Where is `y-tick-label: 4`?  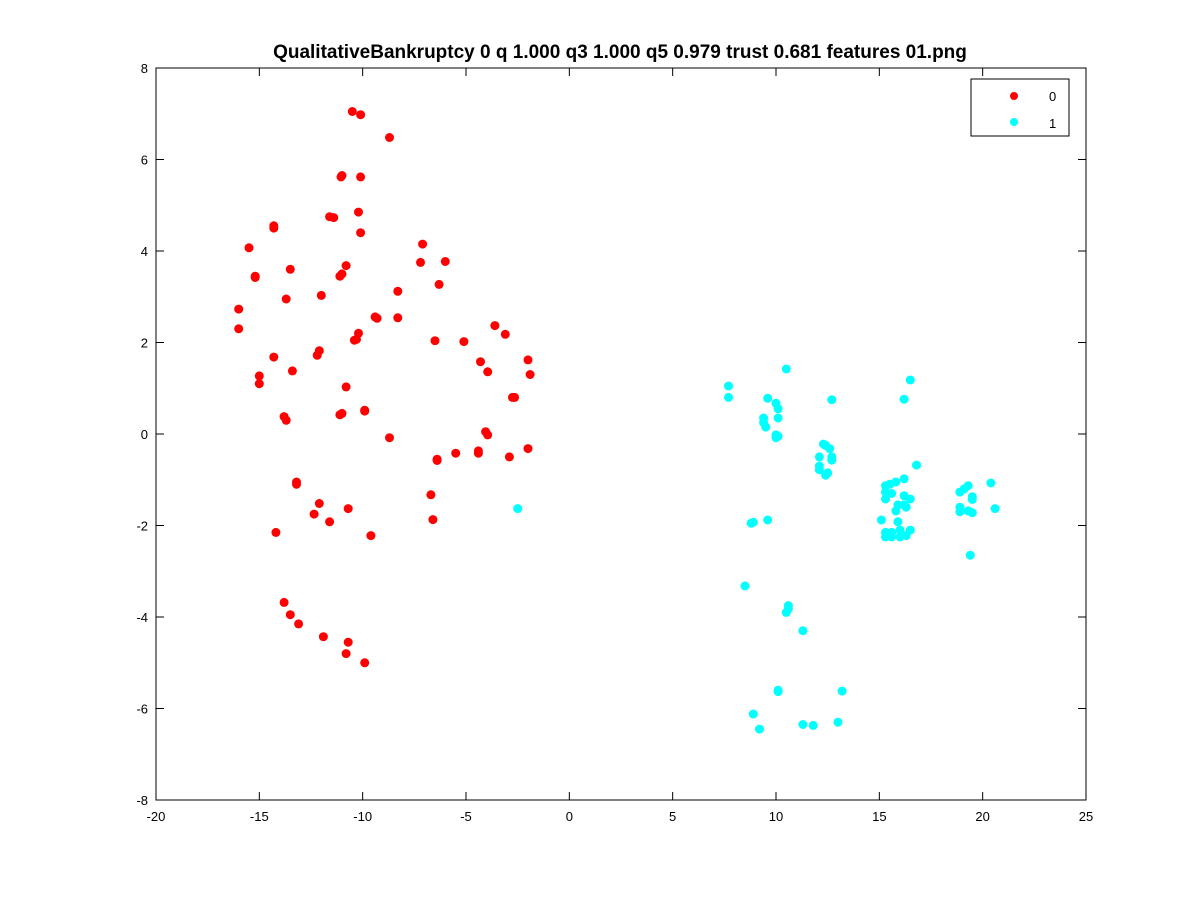
y-tick-label: 4 is located at coordinates (144, 251).